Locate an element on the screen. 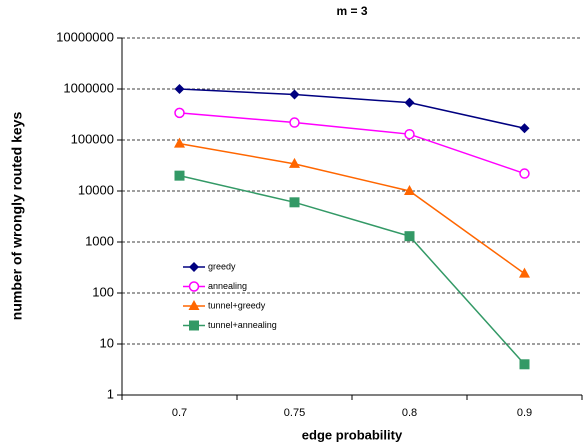  x-tick-label: 0.75 is located at coordinates (294, 413).